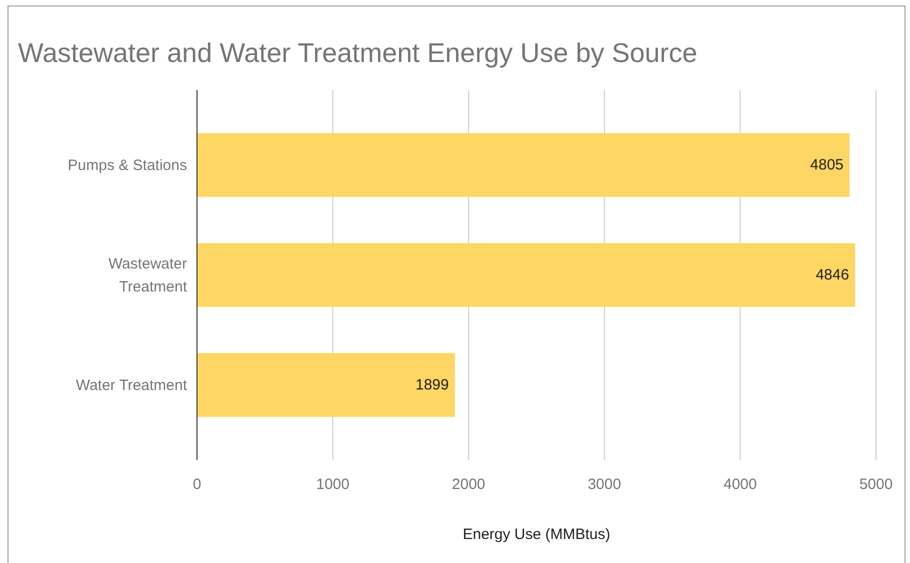 This screenshot has height=563, width=910. What do you see at coordinates (605, 484) in the screenshot?
I see `x-tick-label: 3000` at bounding box center [605, 484].